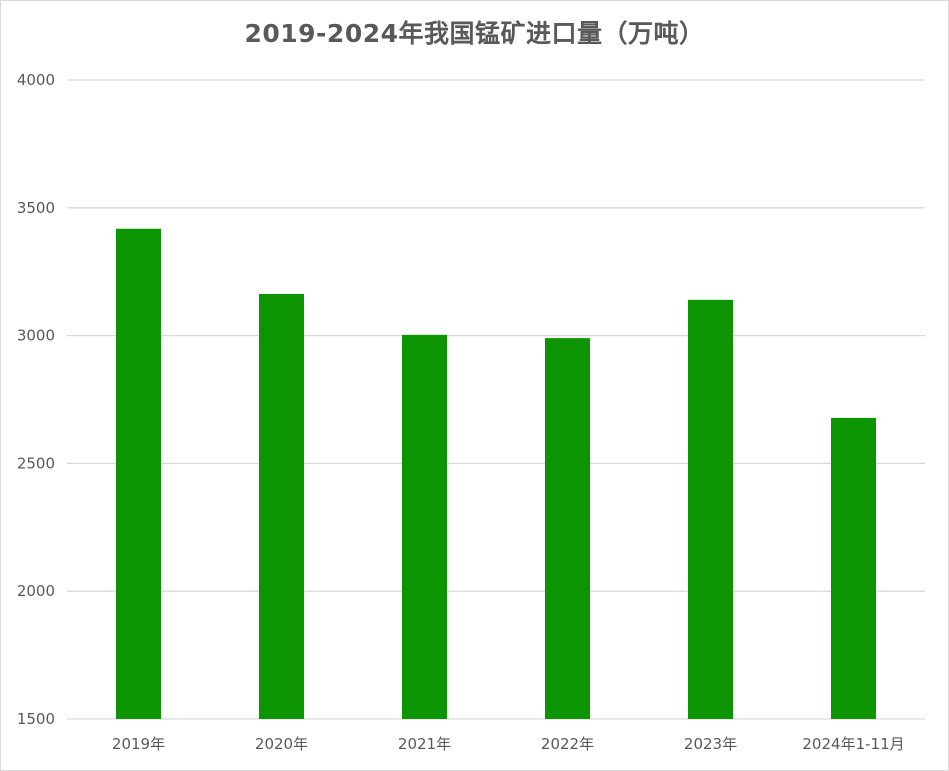  I want to click on y-tick-label: 4000, so click(36, 80).